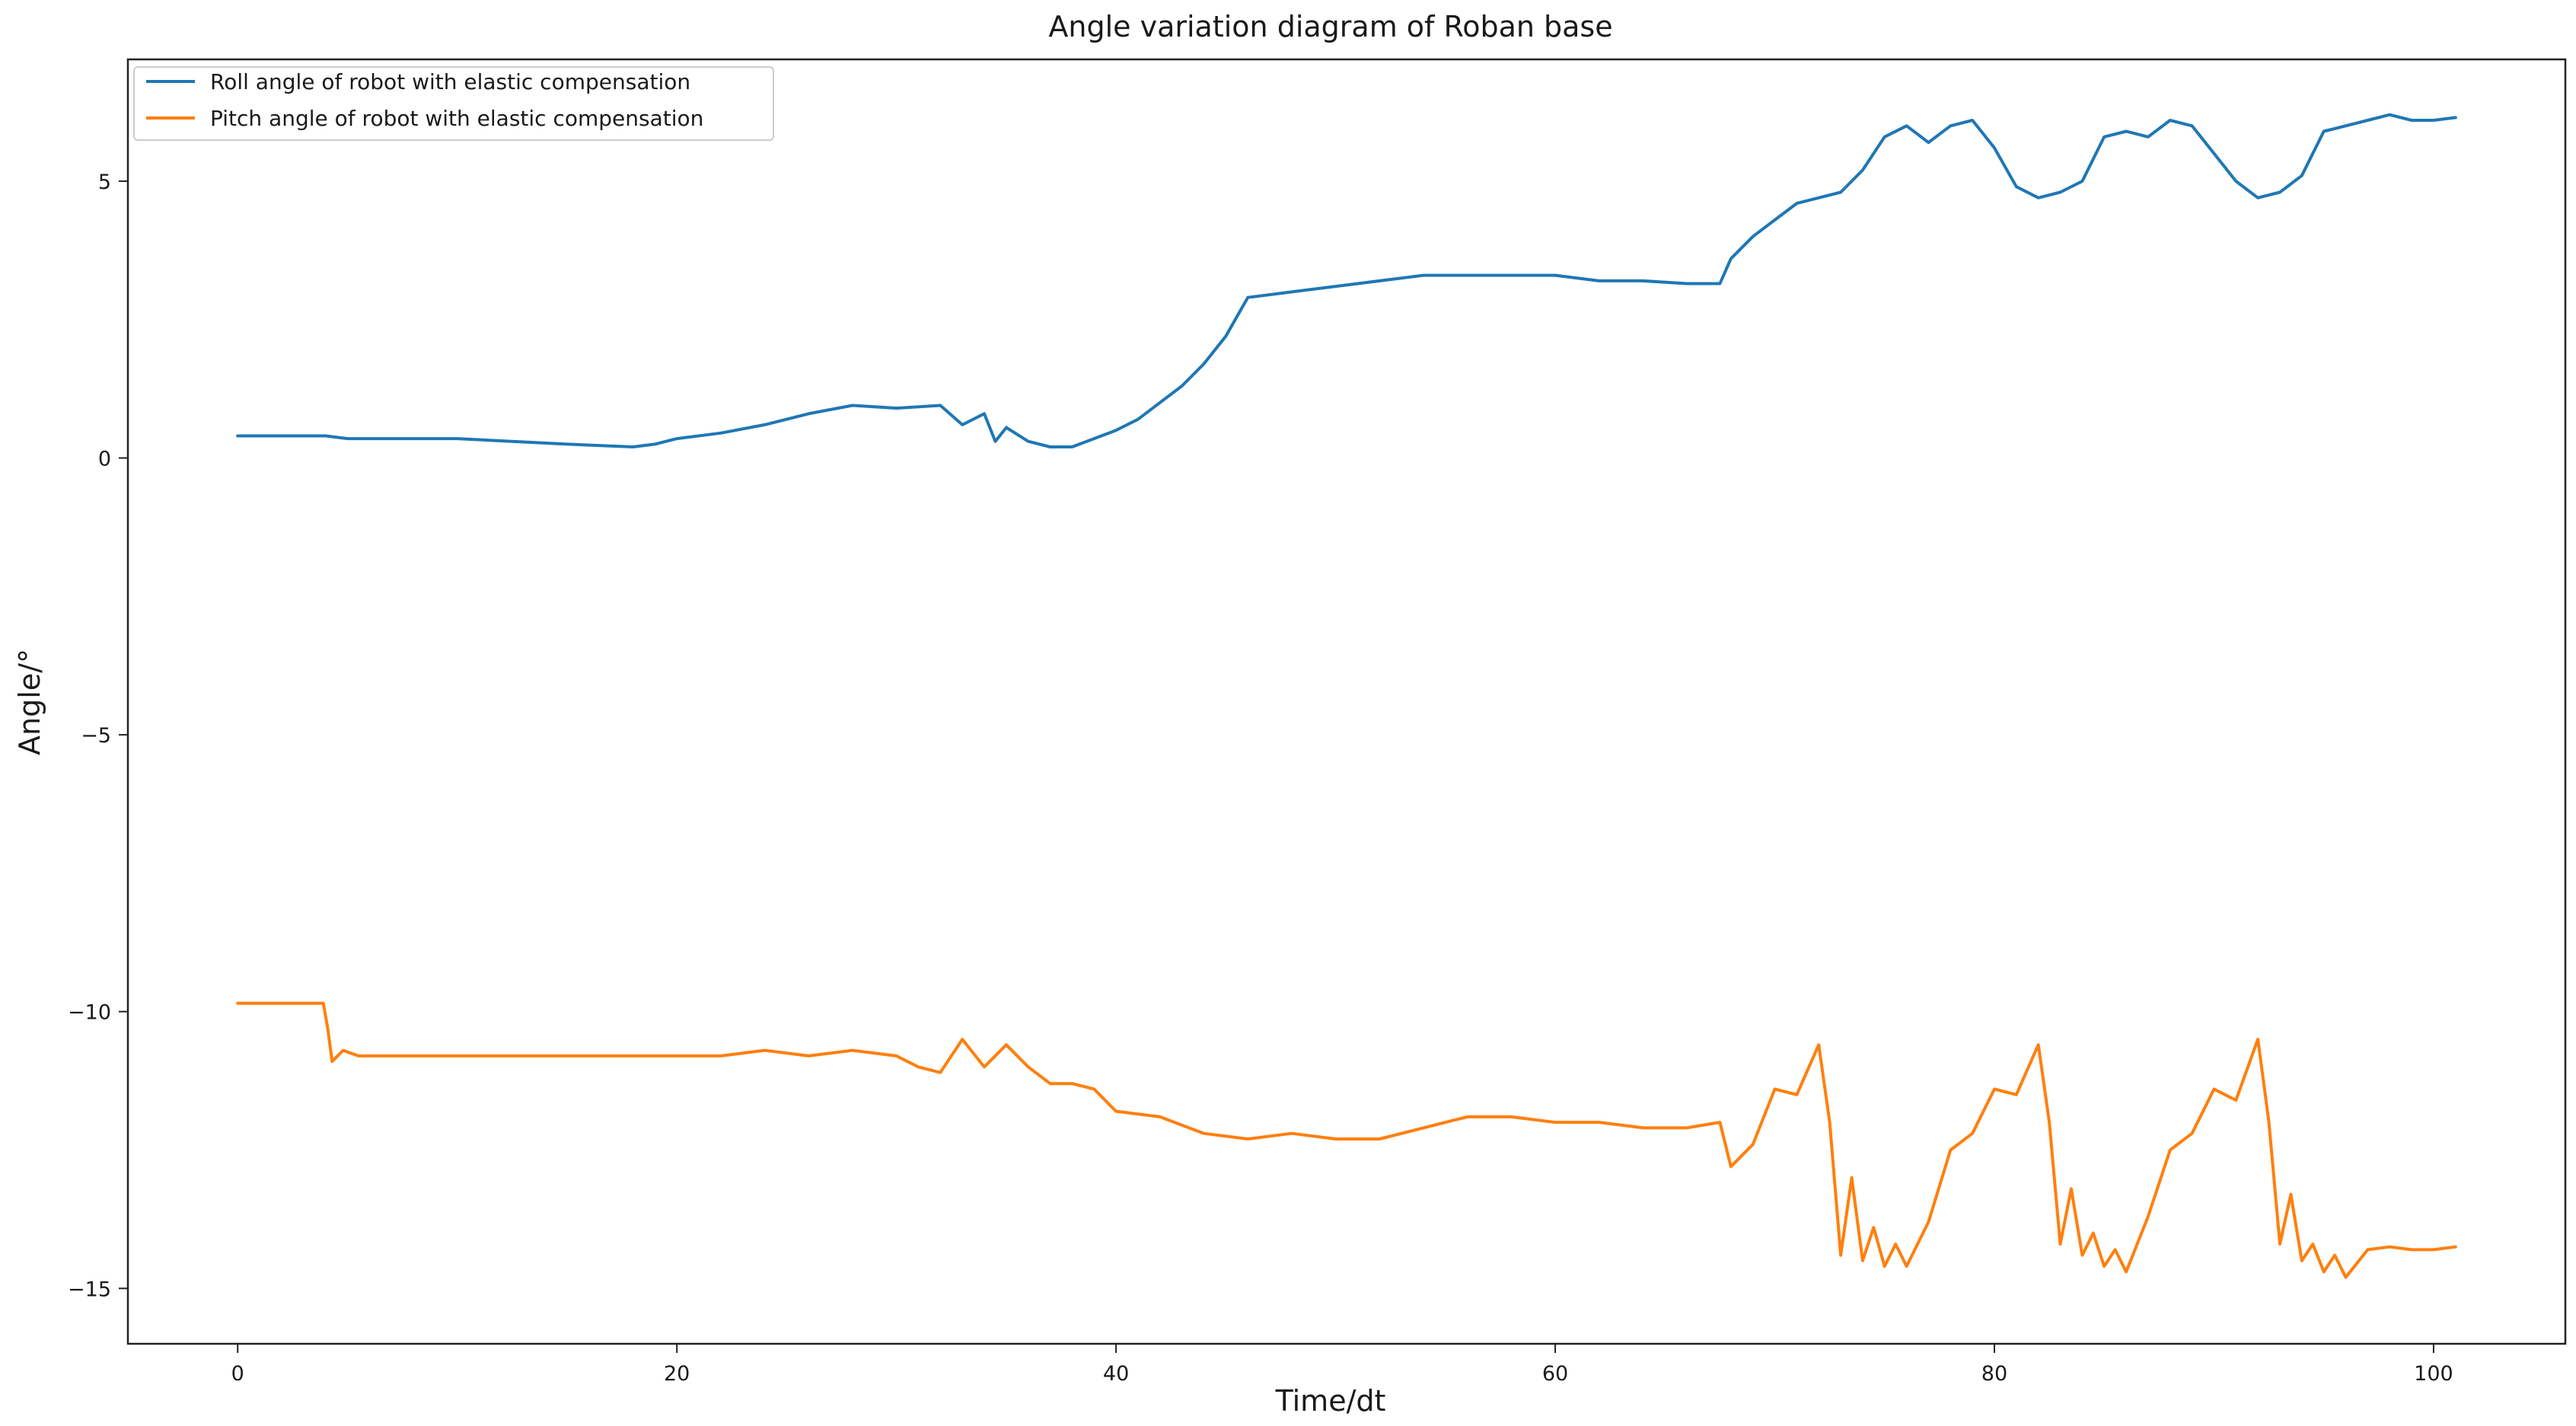  Describe the element at coordinates (89, 1013) in the screenshot. I see `y-tick-label: −10` at that location.